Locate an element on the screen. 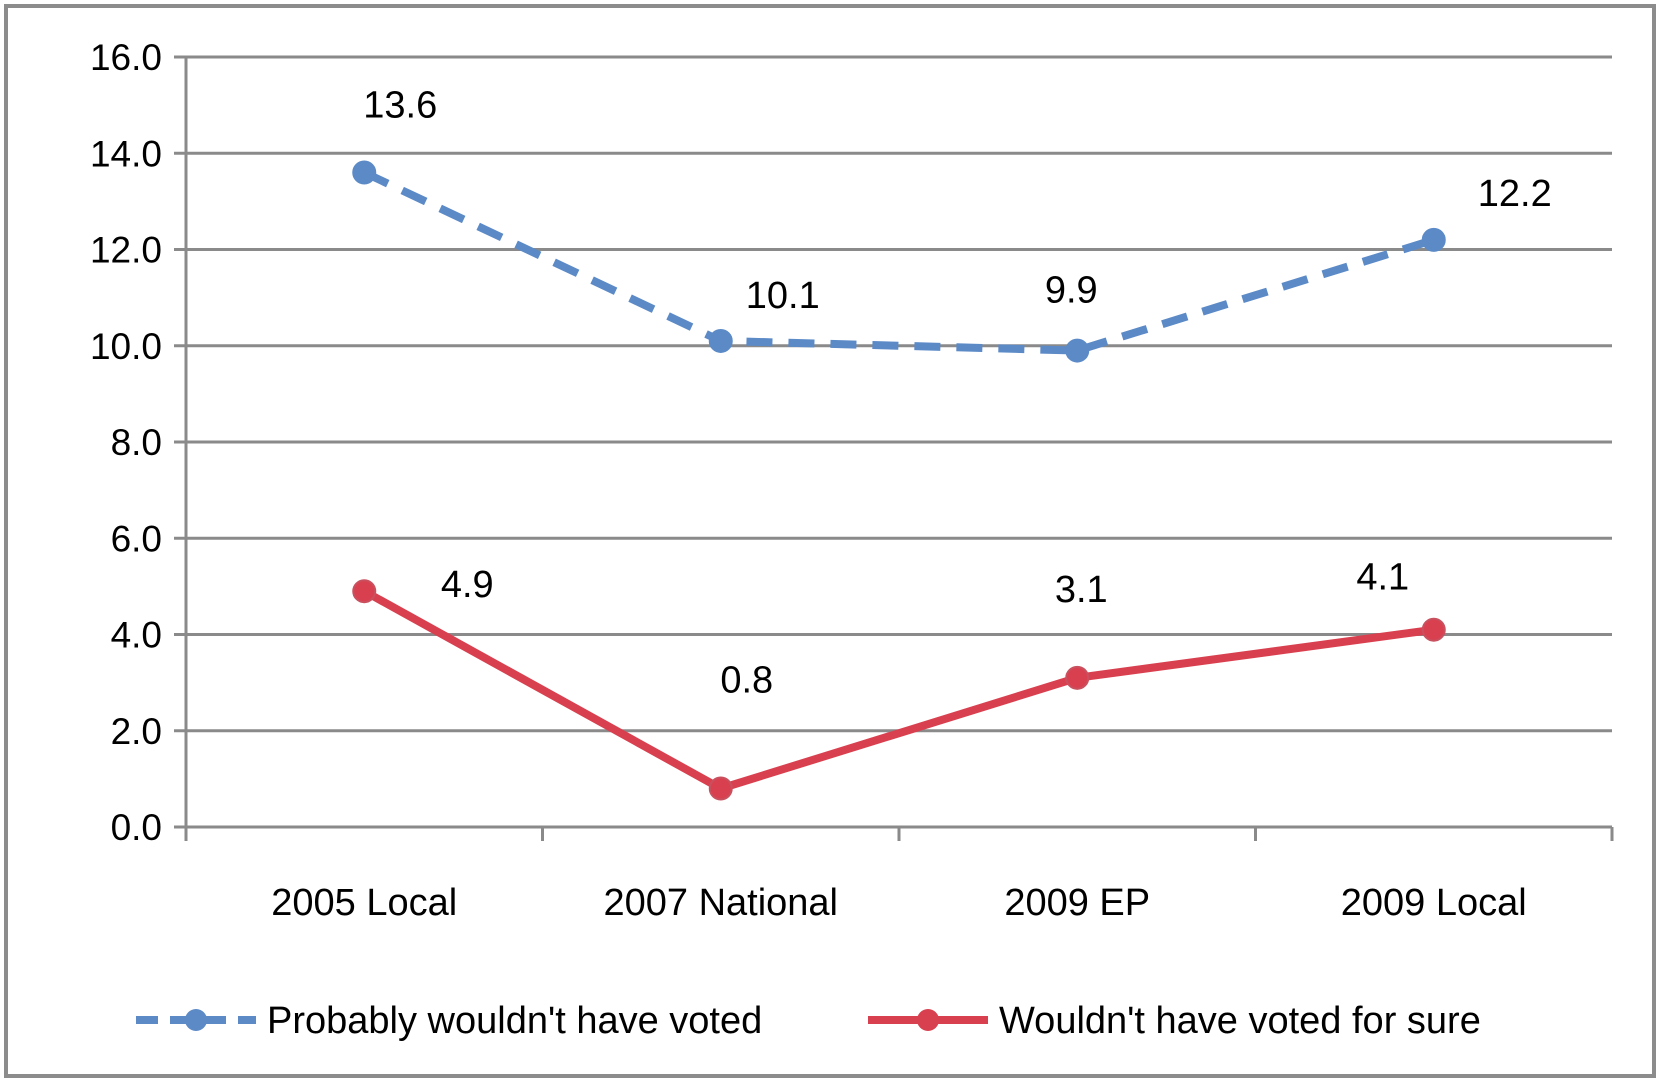  legend-label: Probably wouldn't have voted is located at coordinates (514, 1021).